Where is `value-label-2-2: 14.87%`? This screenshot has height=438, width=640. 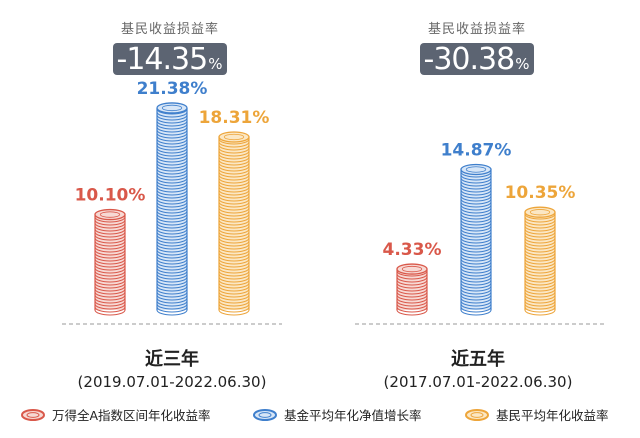
value-label-2-2: 14.87% is located at coordinates (476, 150).